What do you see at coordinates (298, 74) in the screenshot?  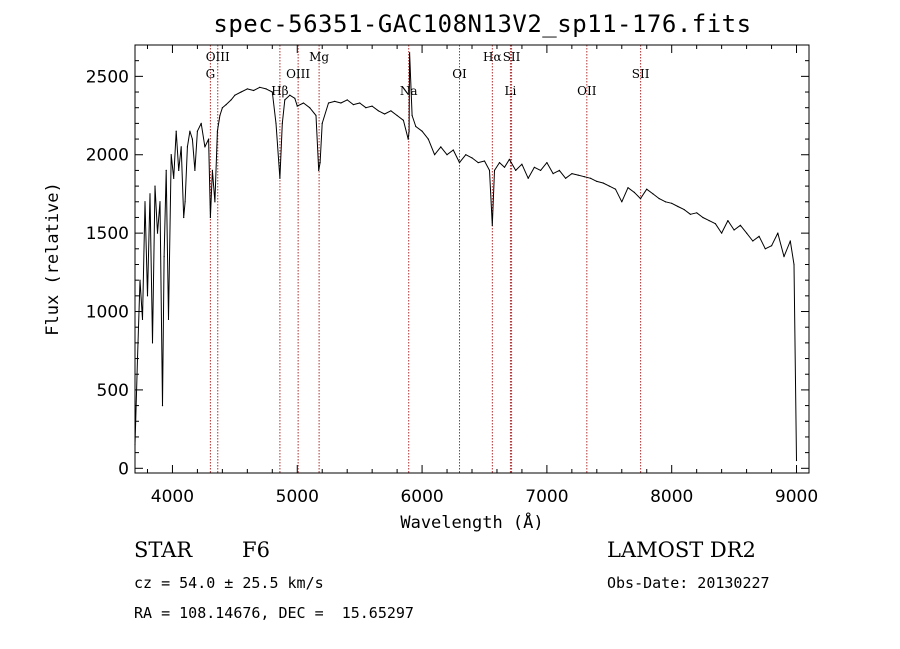 I see `spectral-line-label: OIII` at bounding box center [298, 74].